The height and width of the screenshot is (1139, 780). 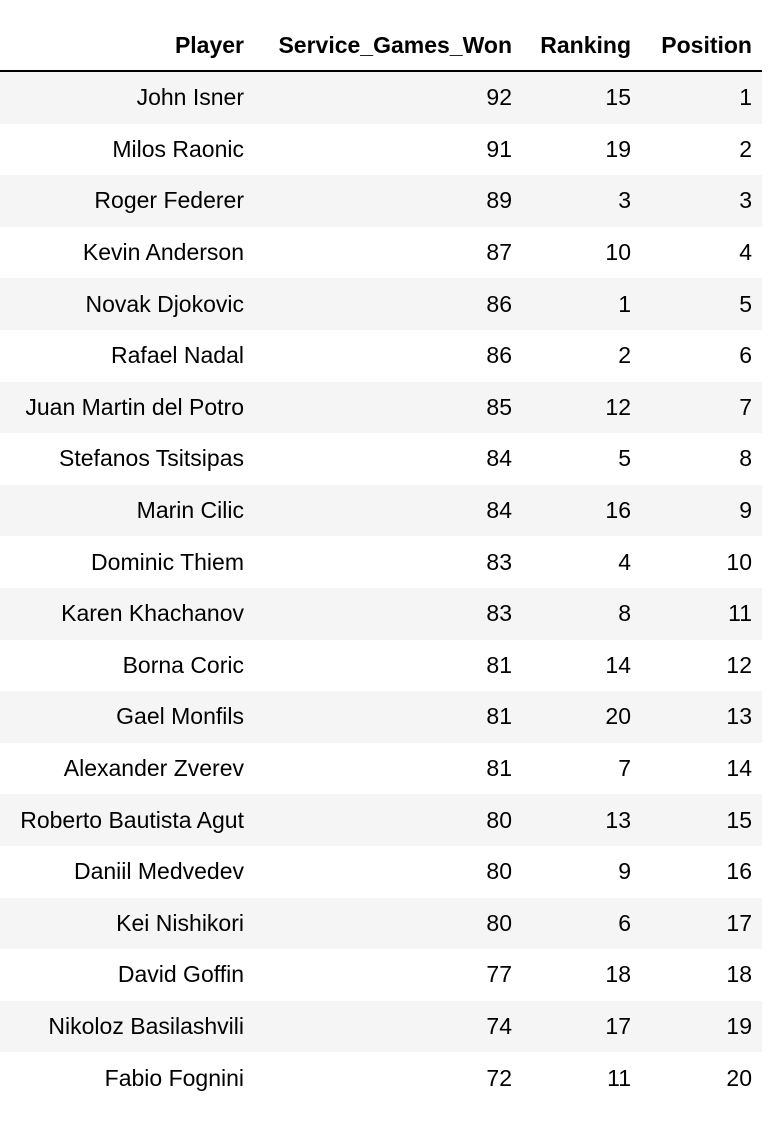 What do you see at coordinates (127, 717) in the screenshot?
I see `player-cell: Gael Monfils` at bounding box center [127, 717].